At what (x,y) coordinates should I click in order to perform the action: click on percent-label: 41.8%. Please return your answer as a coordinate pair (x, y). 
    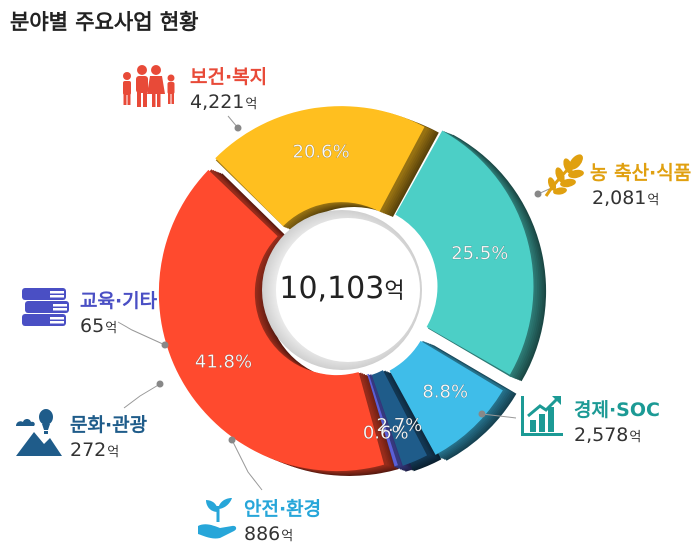
    Looking at the image, I should click on (223, 362).